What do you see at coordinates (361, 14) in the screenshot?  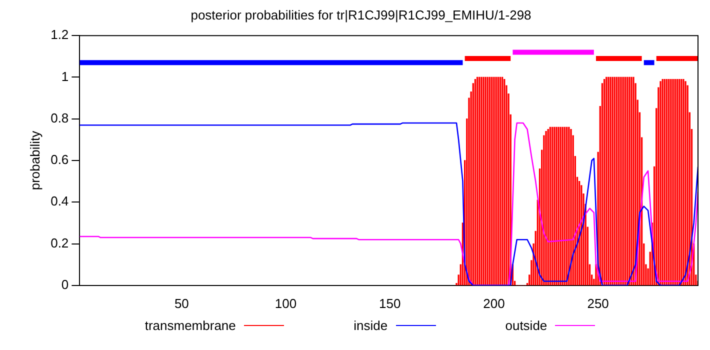 I see `chart-title: posterior probabilities for tr|R1CJ99|R1CJ99_EMIHU/1-298` at bounding box center [361, 14].